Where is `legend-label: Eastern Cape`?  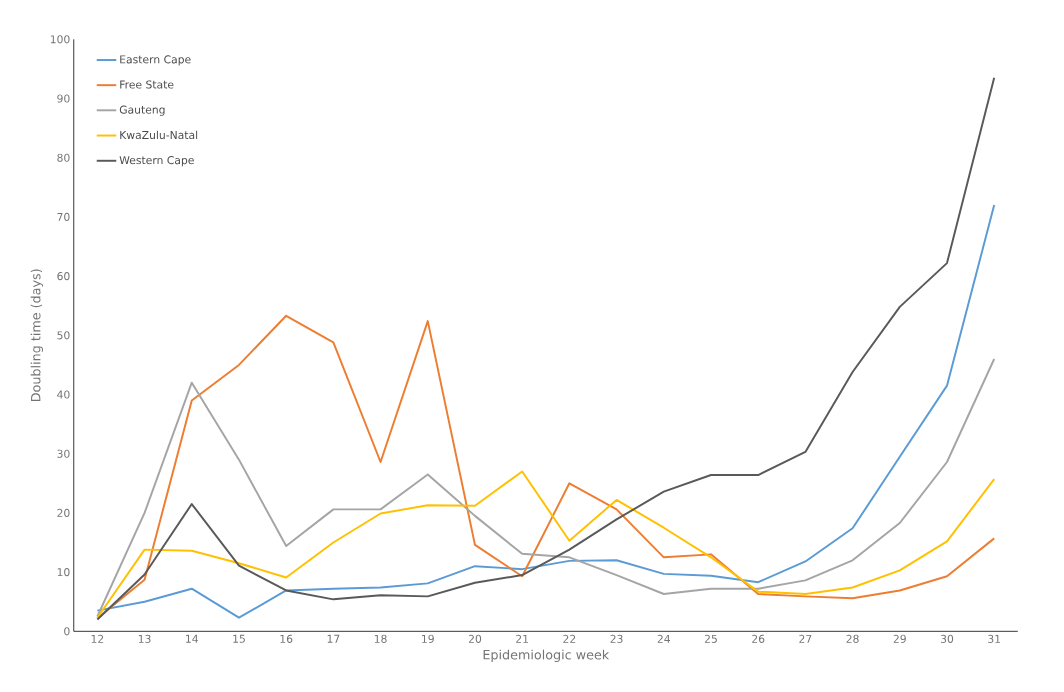
legend-label: Eastern Cape is located at coordinates (155, 60).